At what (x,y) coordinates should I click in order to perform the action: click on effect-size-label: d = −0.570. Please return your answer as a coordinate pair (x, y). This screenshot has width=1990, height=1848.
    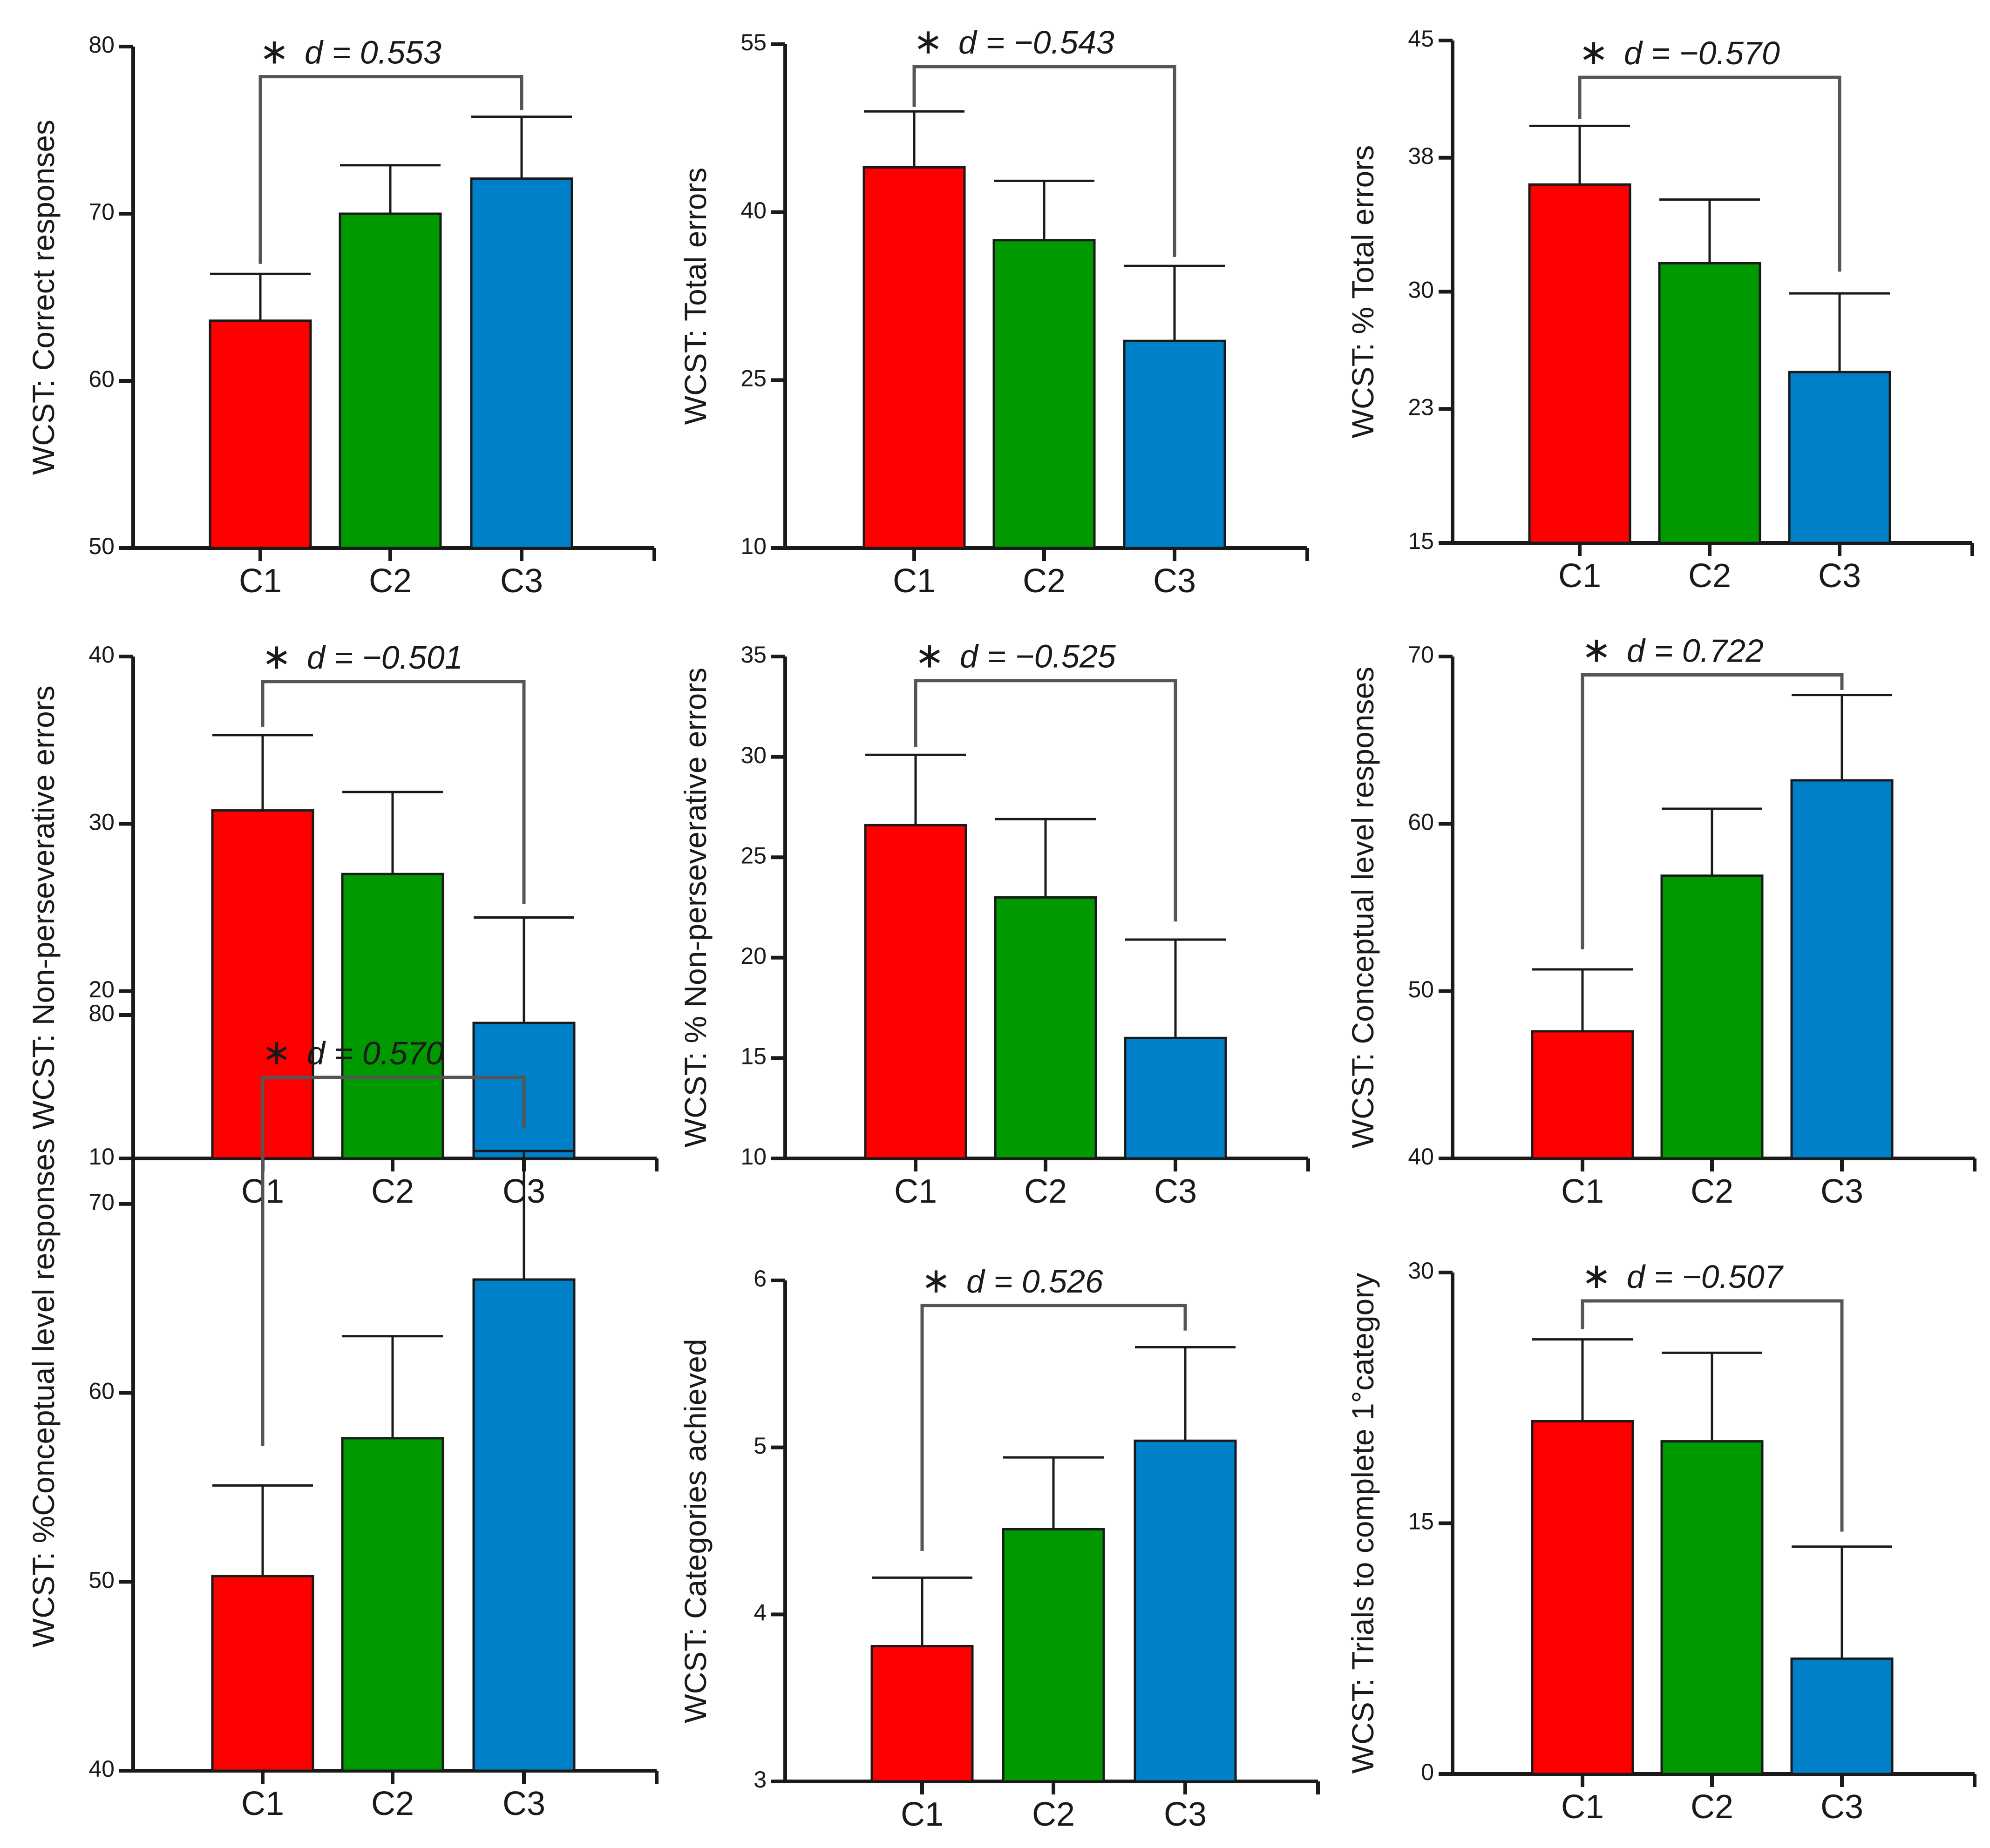
    Looking at the image, I should click on (1702, 53).